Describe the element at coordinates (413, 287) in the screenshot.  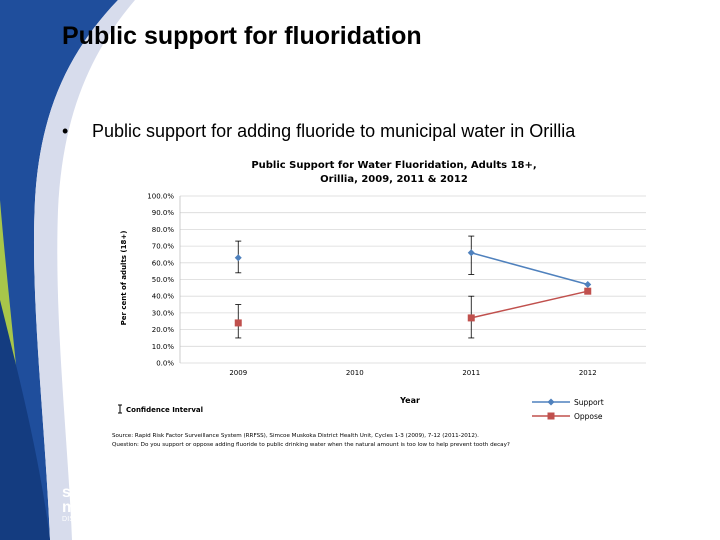
I see `series-layer` at that location.